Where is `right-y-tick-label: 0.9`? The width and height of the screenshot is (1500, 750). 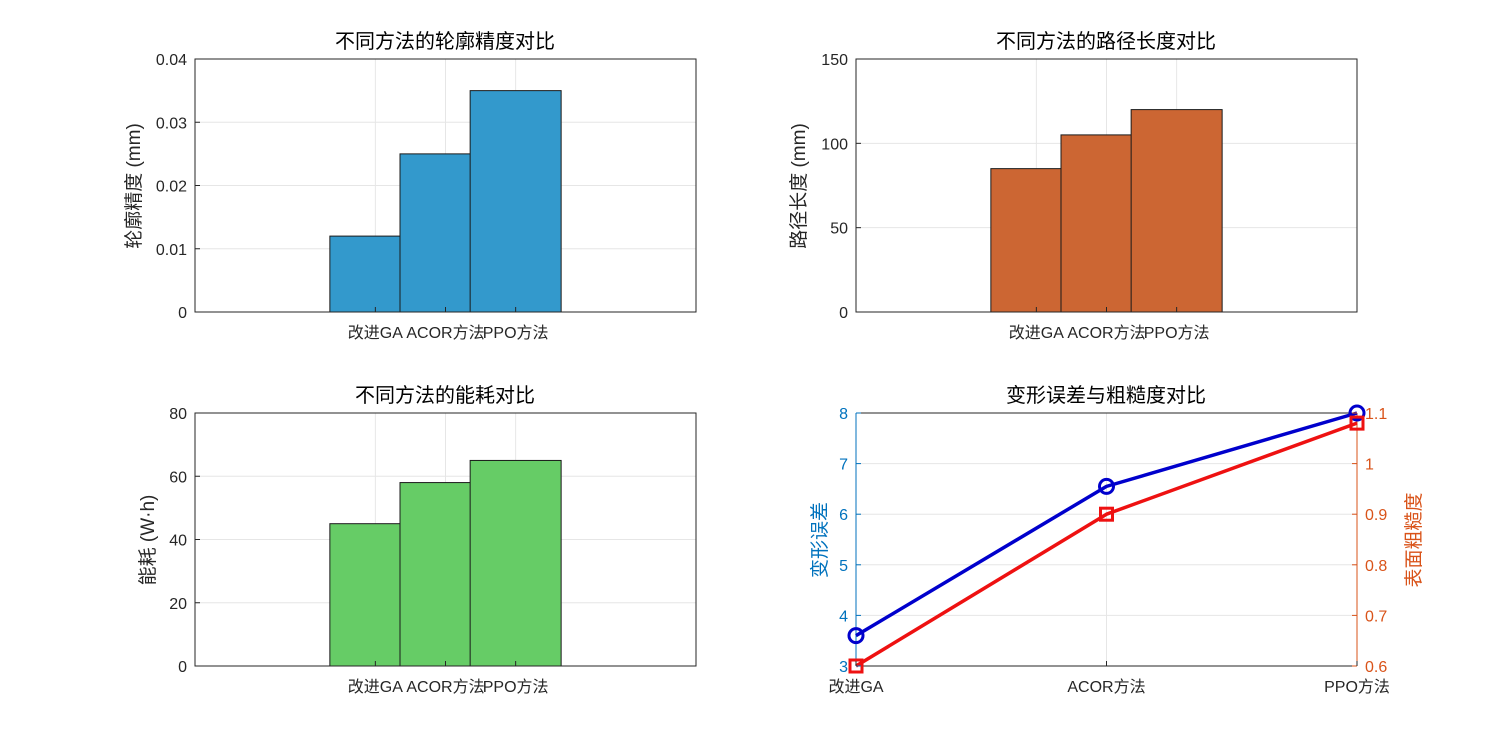 right-y-tick-label: 0.9 is located at coordinates (1376, 515).